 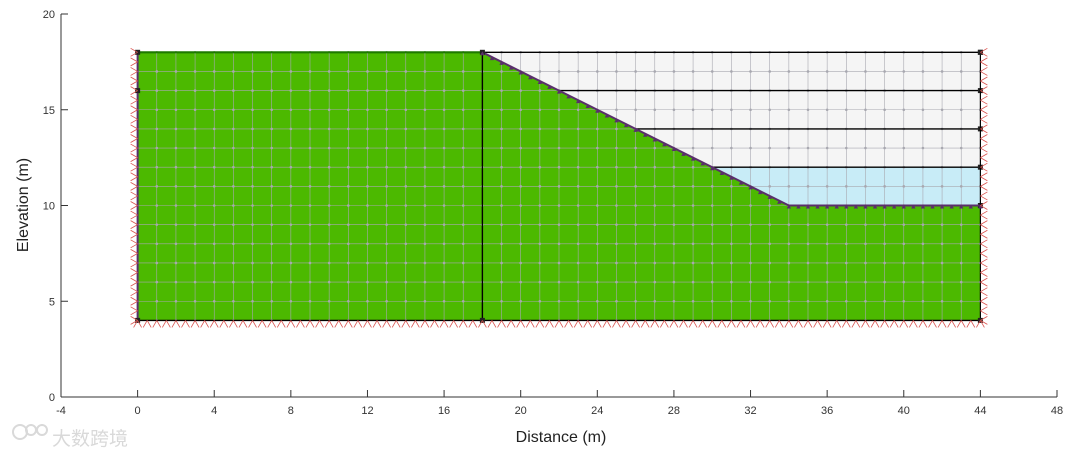 What do you see at coordinates (444, 411) in the screenshot?
I see `x-tick-label: 16` at bounding box center [444, 411].